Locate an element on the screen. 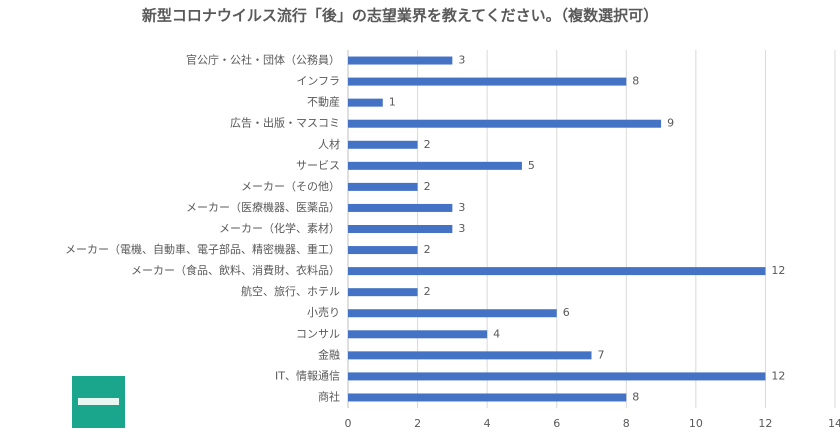  y-tick-label: メーカー（食品、飲料、消費財、衣料品） is located at coordinates (235, 270).